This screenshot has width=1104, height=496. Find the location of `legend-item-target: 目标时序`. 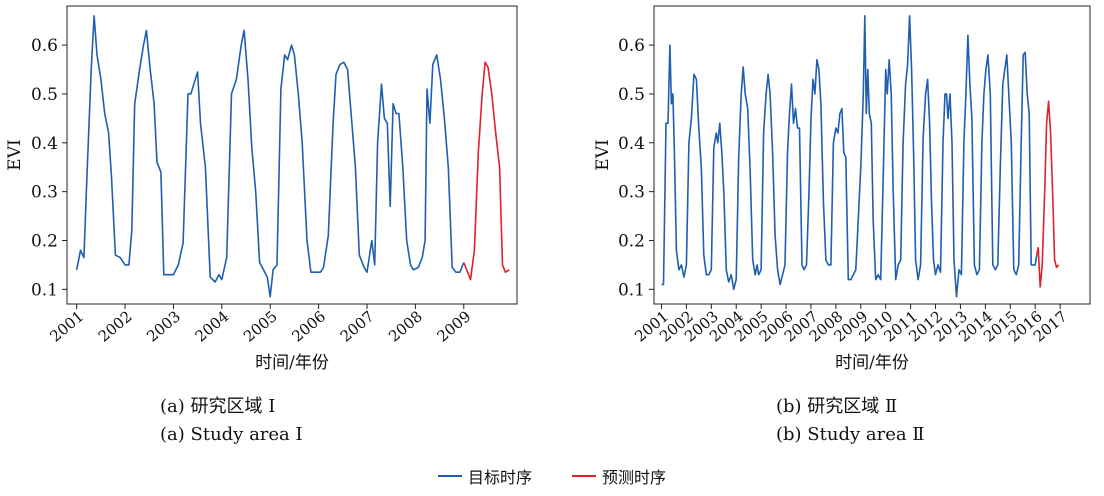

legend-item-target: 目标时序 is located at coordinates (484, 476).